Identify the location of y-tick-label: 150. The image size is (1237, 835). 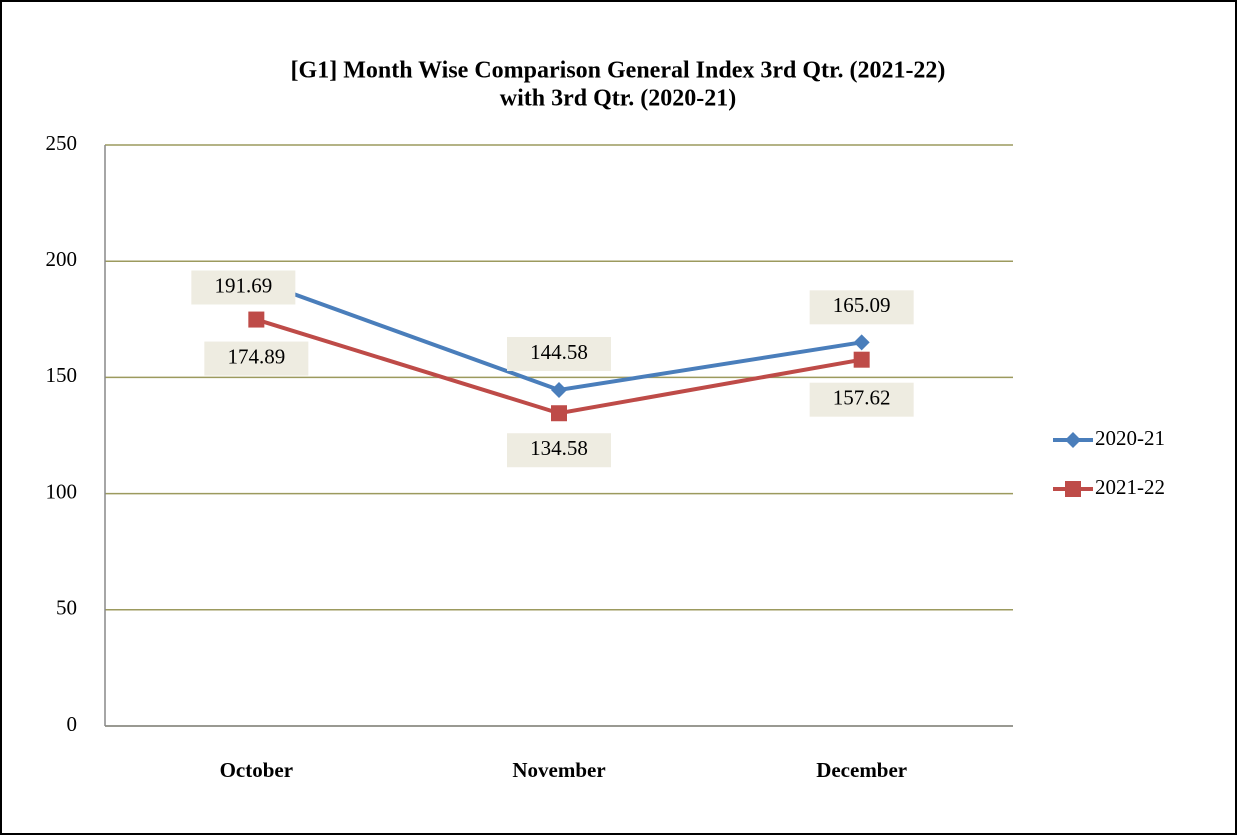
(62, 375).